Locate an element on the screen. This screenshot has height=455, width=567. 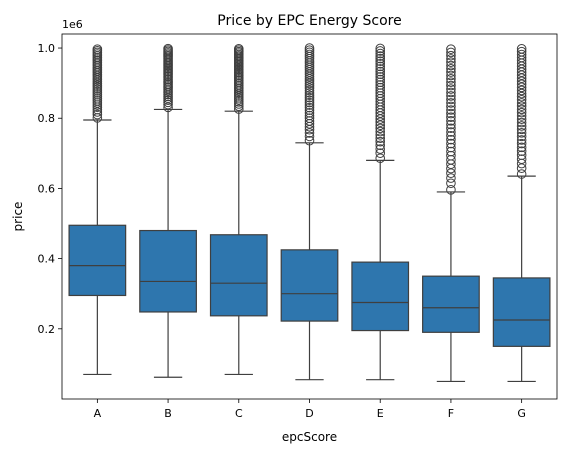
x-tick-label: F is located at coordinates (451, 413).